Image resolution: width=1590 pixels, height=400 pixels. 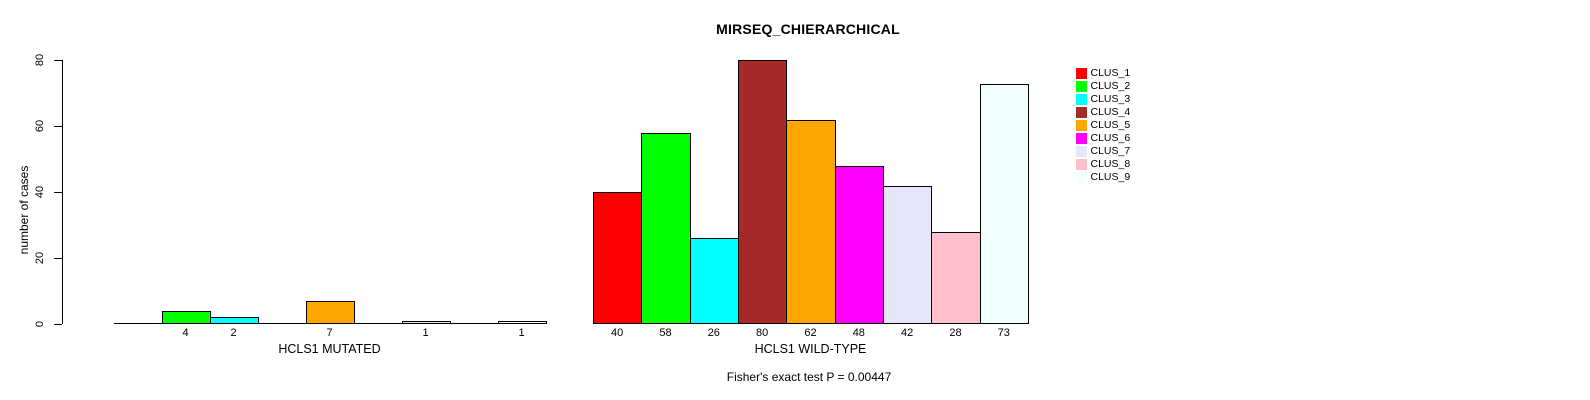 What do you see at coordinates (858, 333) in the screenshot?
I see `bar-value-label: 48` at bounding box center [858, 333].